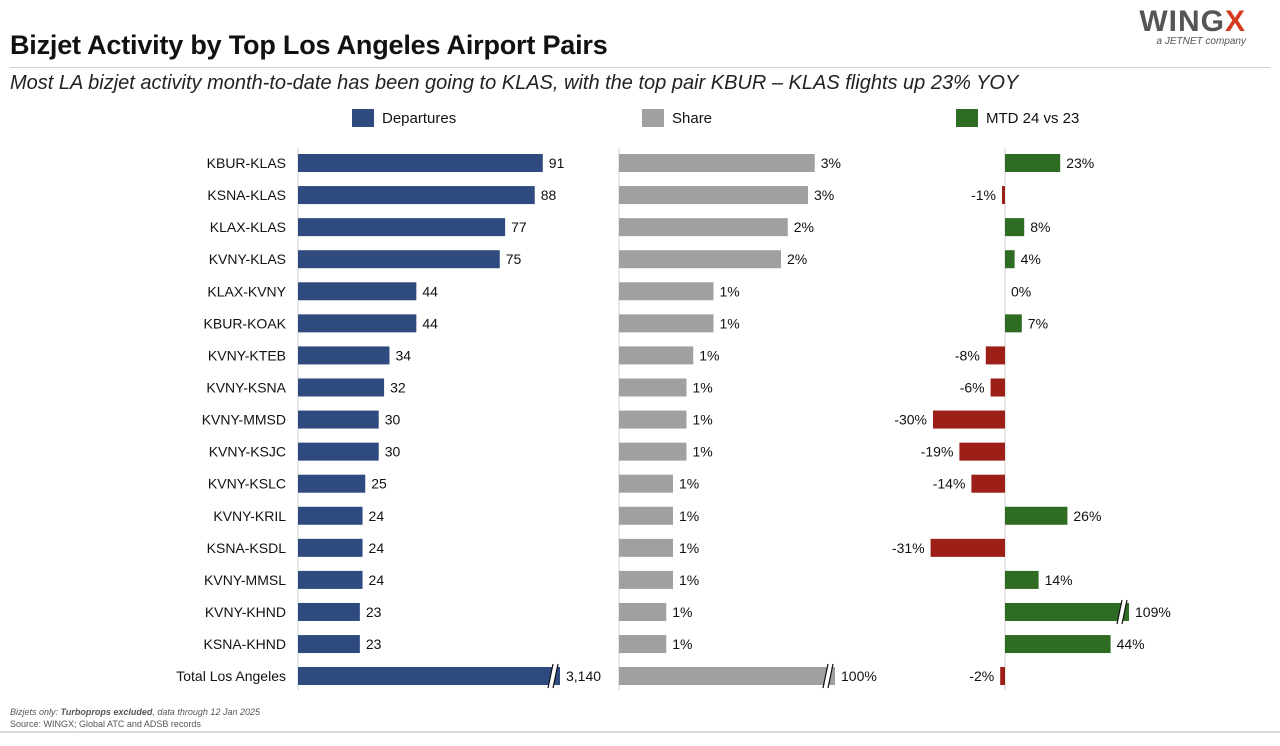  What do you see at coordinates (937, 452) in the screenshot?
I see `mtd-value-label: -19%` at bounding box center [937, 452].